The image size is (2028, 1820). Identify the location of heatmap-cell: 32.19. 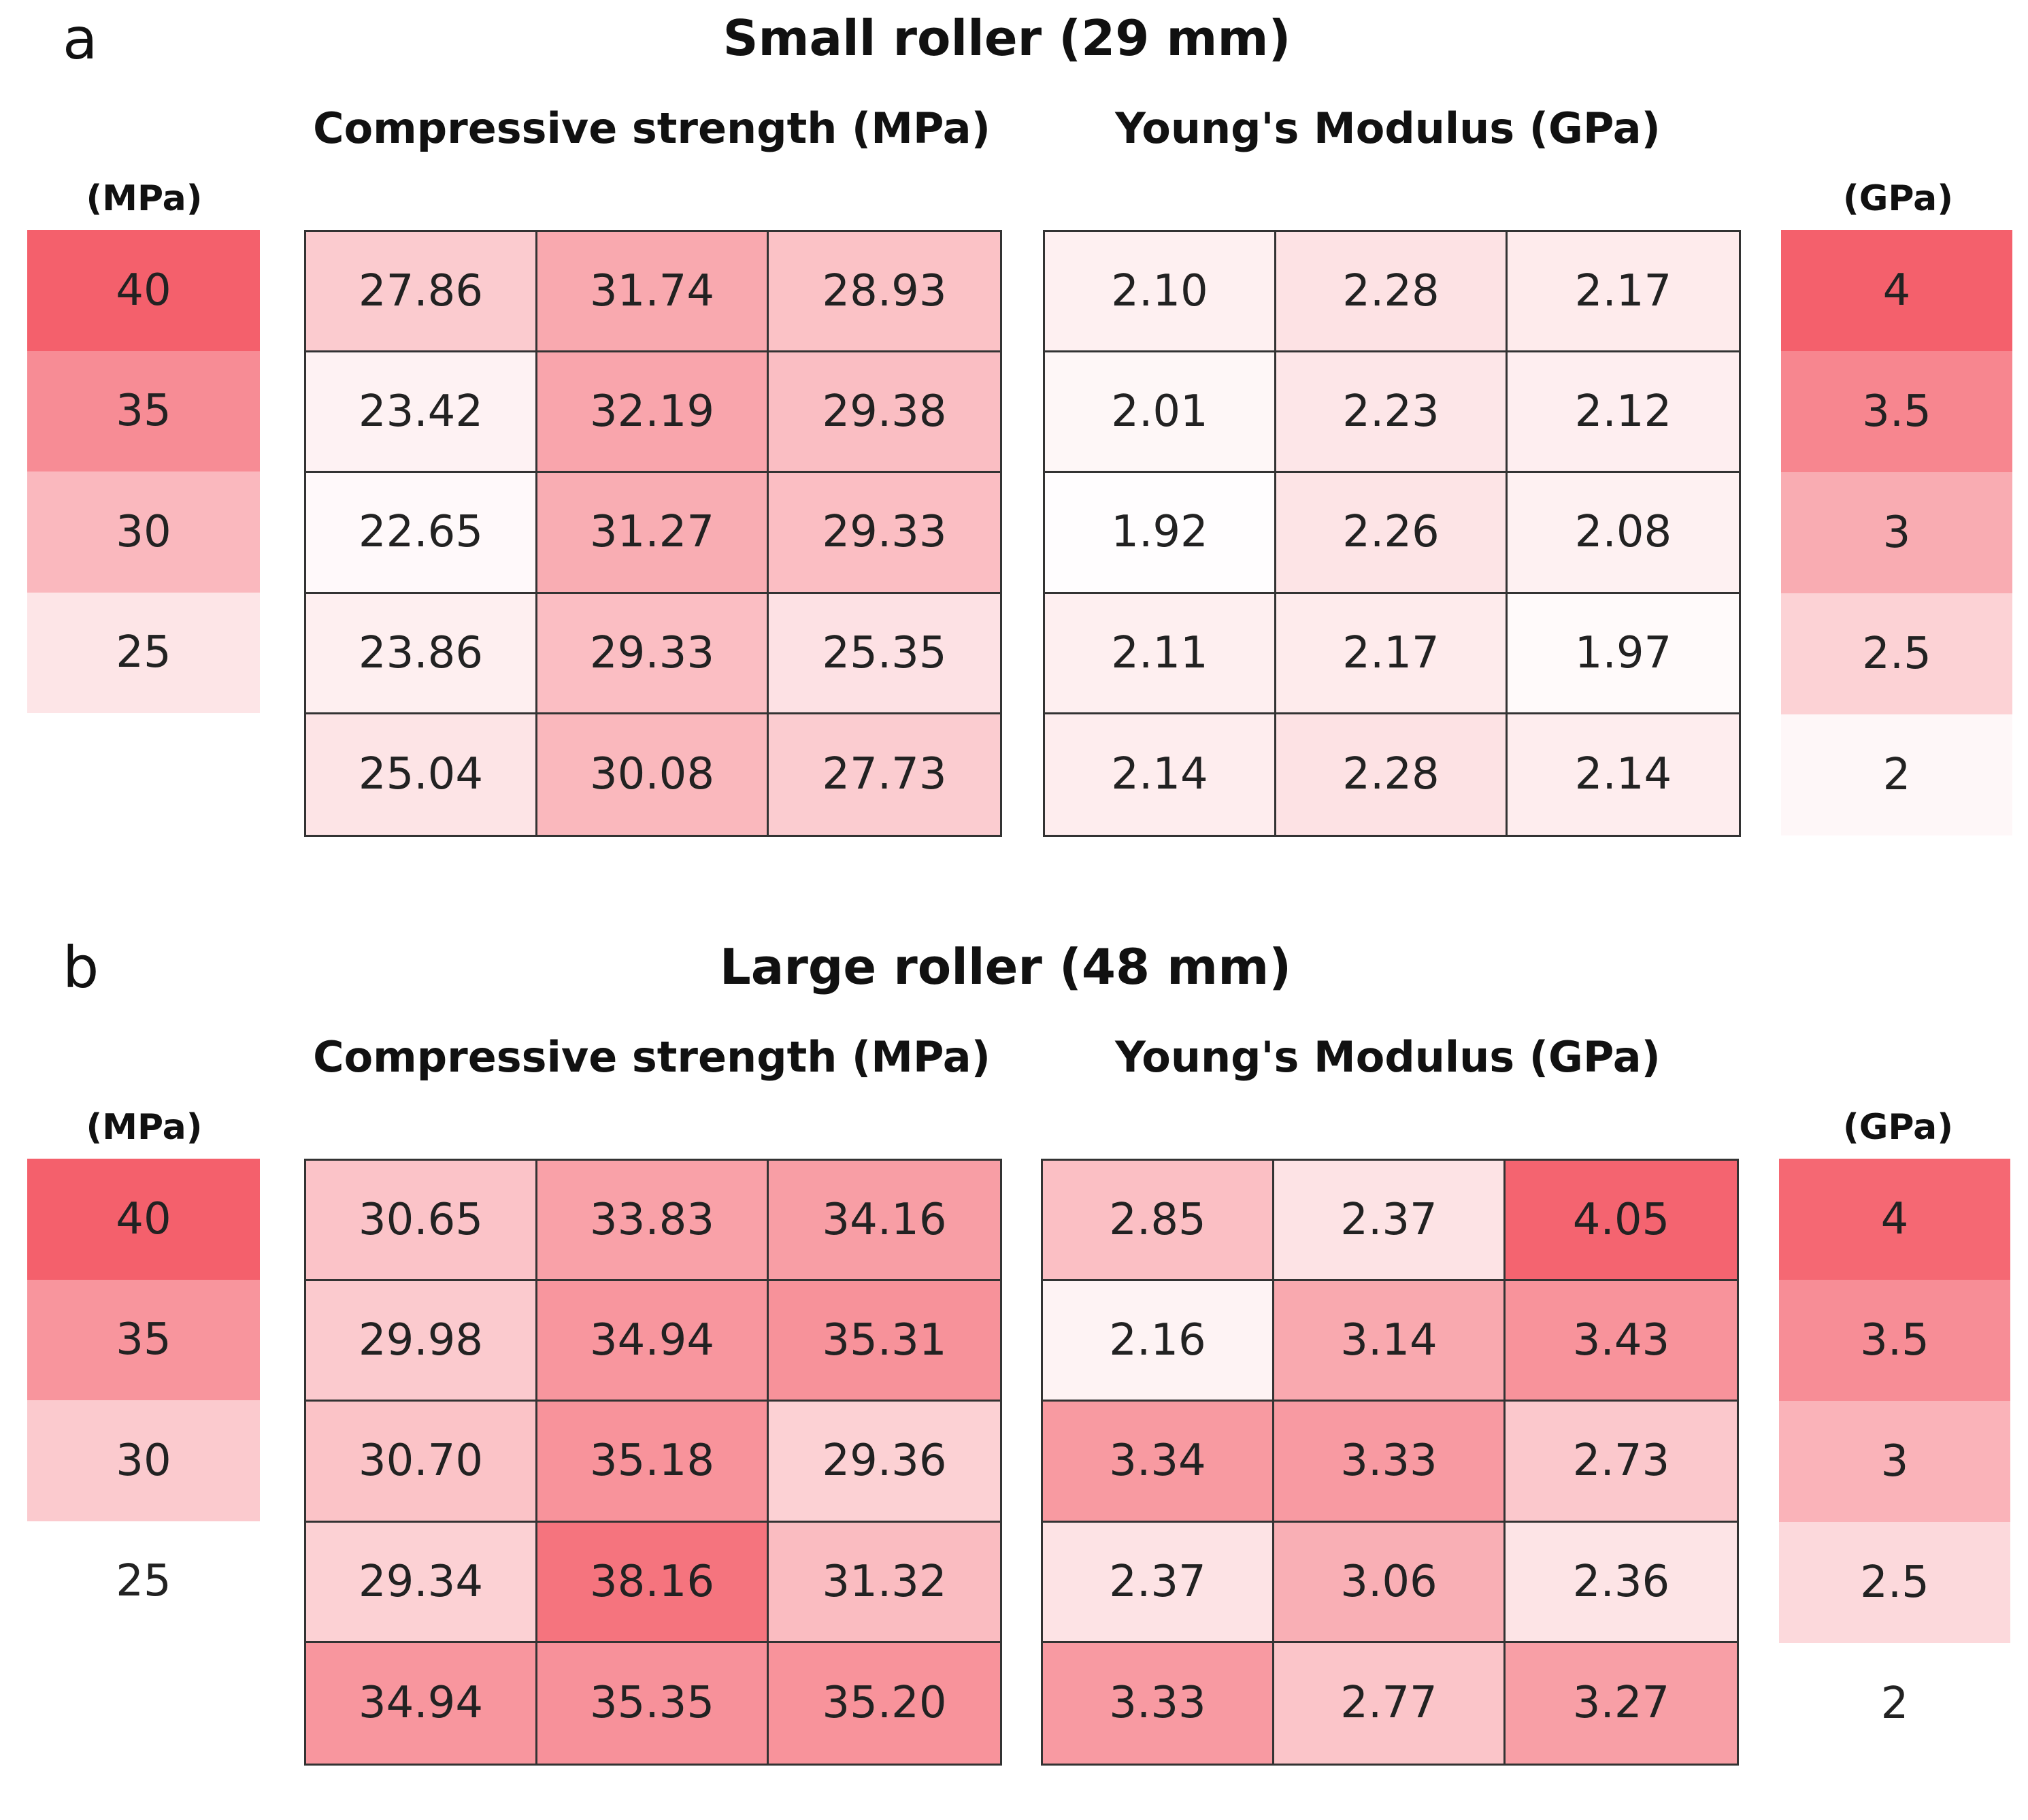
(653, 413).